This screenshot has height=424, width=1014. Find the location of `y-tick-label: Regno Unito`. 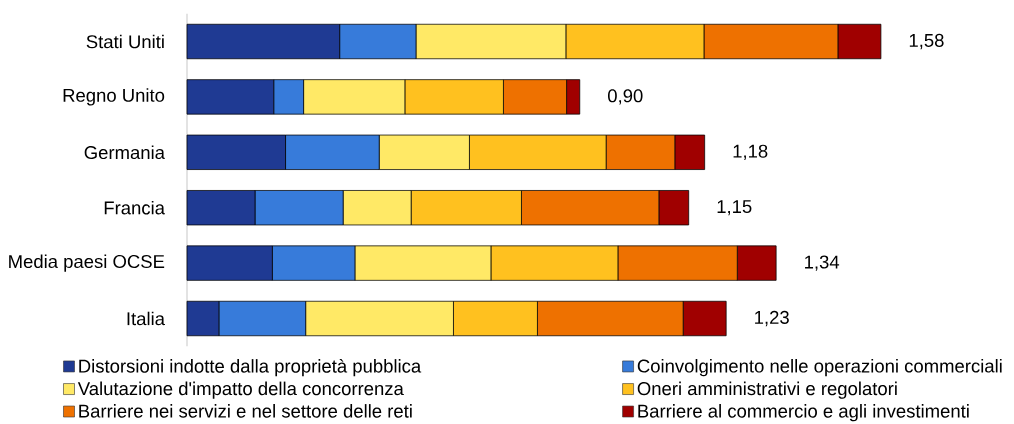

y-tick-label: Regno Unito is located at coordinates (114, 97).